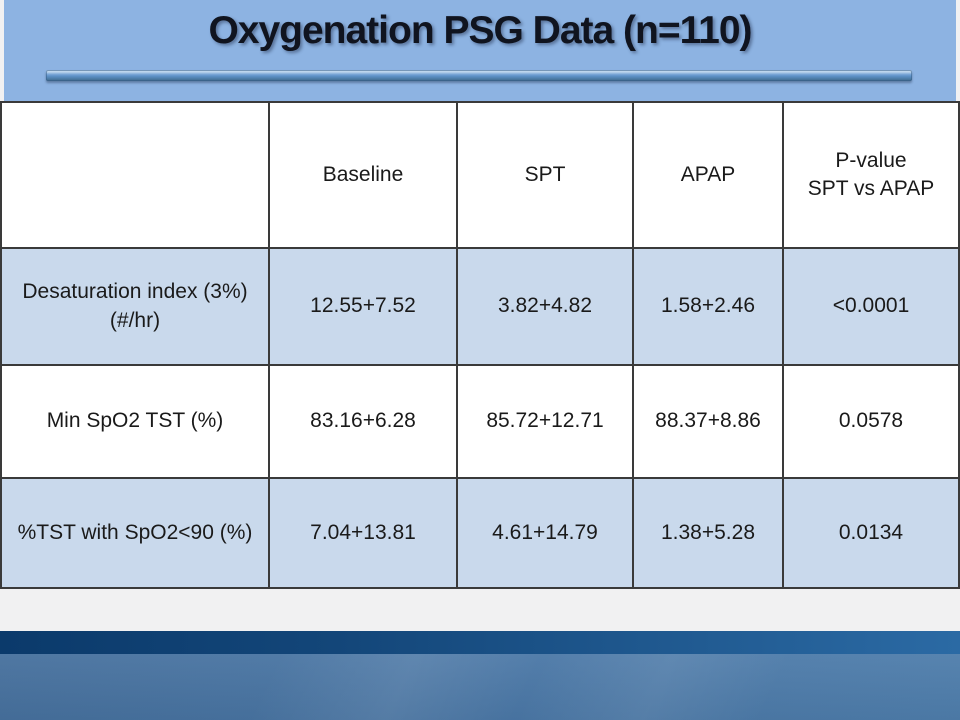 The image size is (960, 720). I want to click on header-pvalue: P-value SPT vs APAP, so click(871, 175).